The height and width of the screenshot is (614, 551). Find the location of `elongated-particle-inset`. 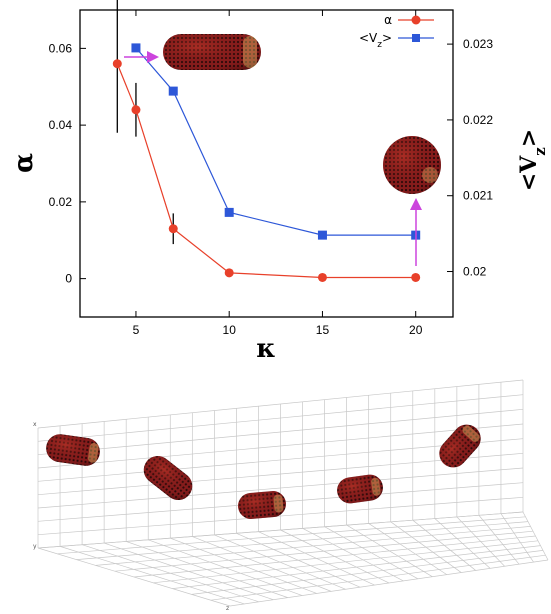

elongated-particle-inset is located at coordinates (212, 52).